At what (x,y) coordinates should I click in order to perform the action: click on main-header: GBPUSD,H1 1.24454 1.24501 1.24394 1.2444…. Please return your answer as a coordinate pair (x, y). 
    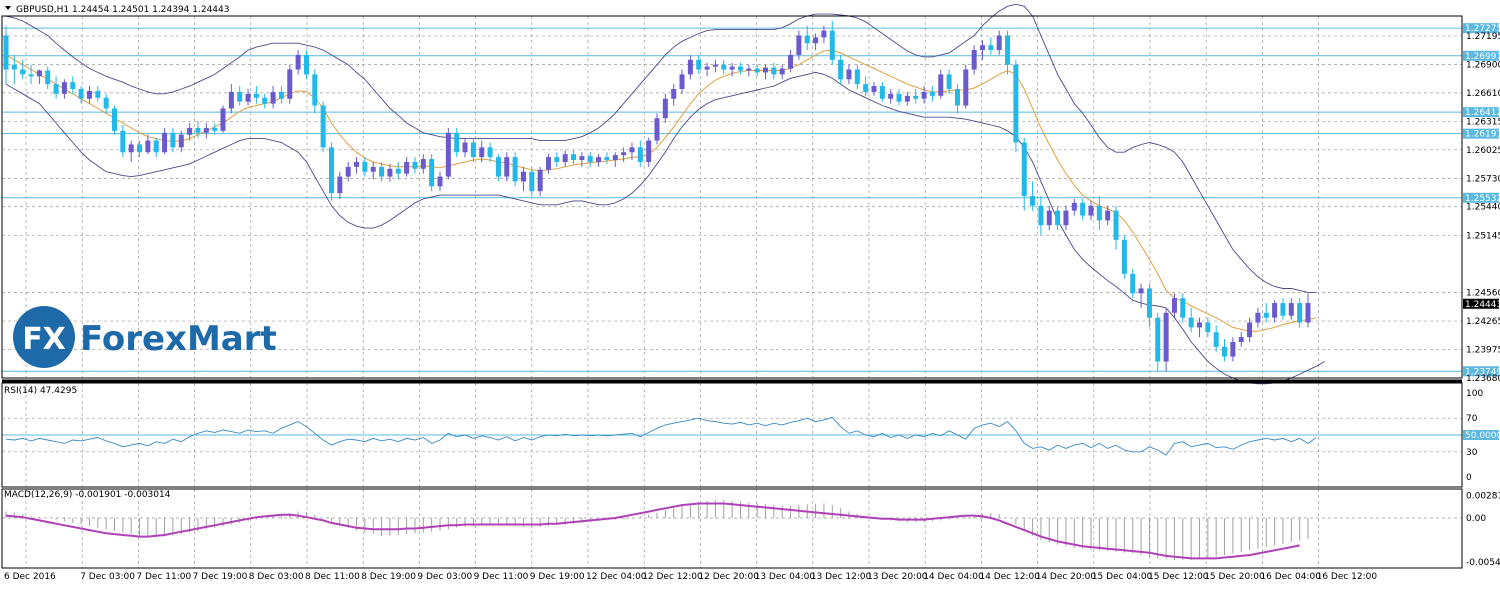
    Looking at the image, I should click on (122, 10).